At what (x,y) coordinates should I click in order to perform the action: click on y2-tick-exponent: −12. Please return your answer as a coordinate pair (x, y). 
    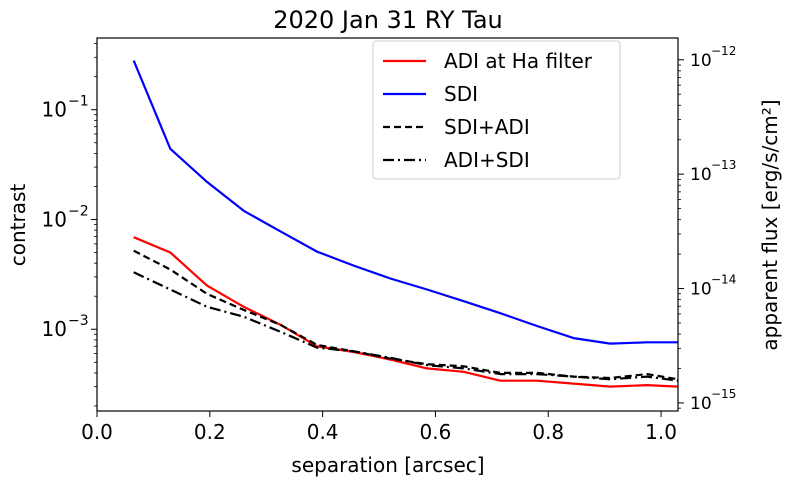
    Looking at the image, I should click on (723, 51).